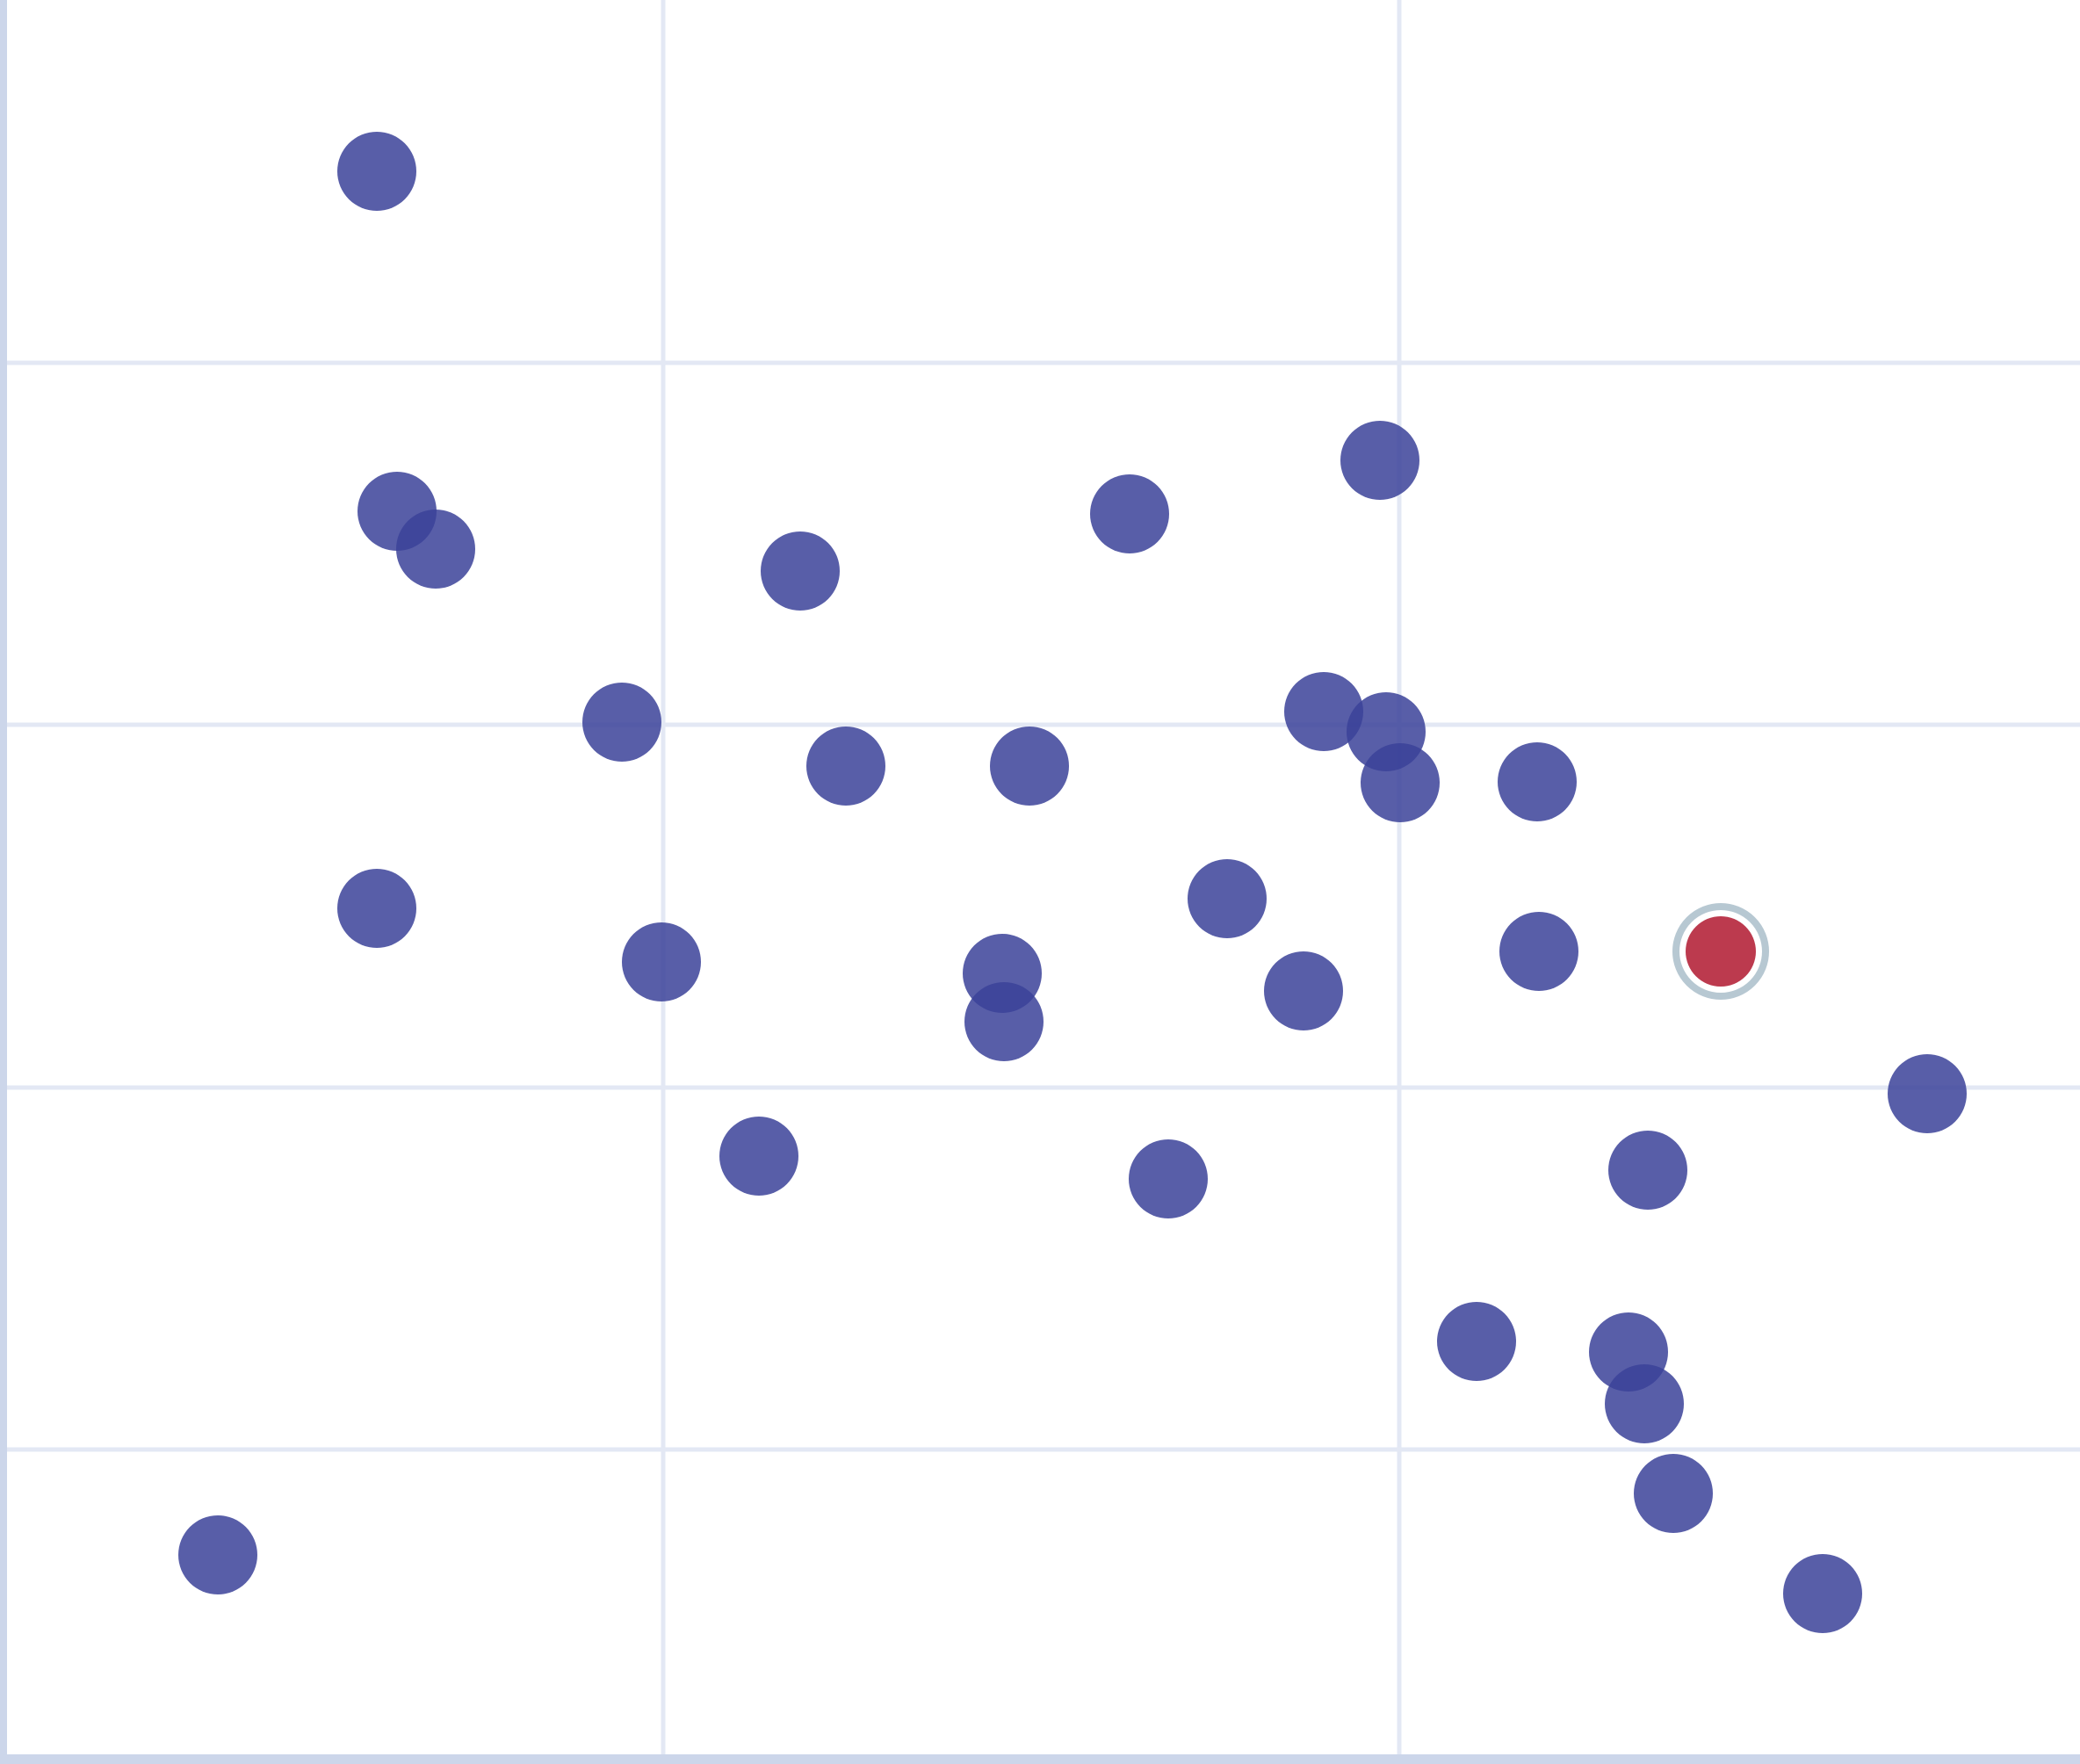 This screenshot has width=2080, height=1764. I want to click on x-axis-line, so click(1040, 1759).